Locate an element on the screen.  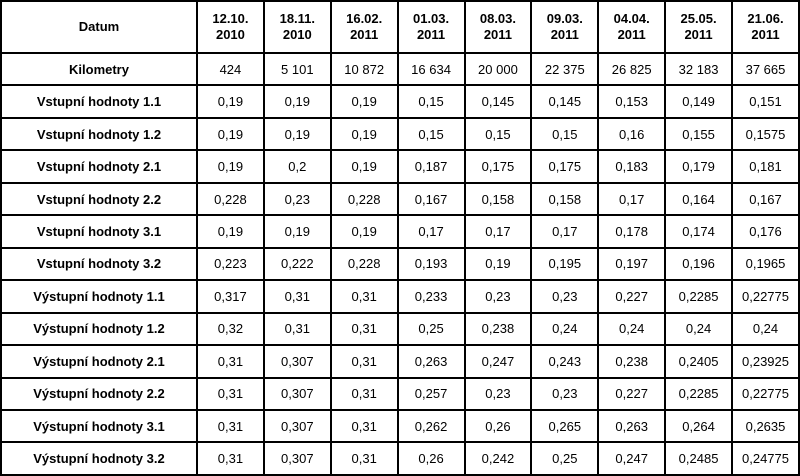
cell-value: 0,175 is located at coordinates (565, 166).